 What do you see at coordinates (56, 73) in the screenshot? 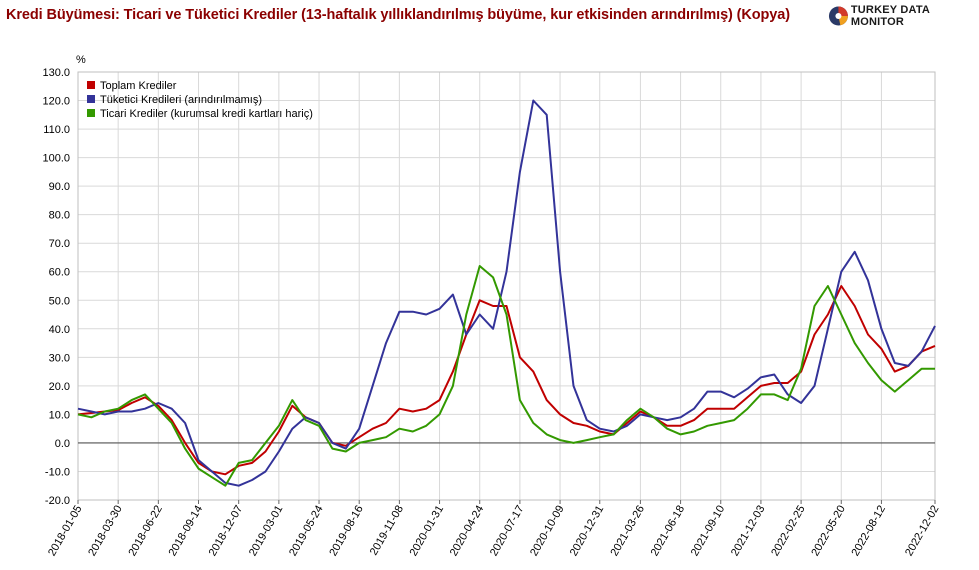
I see `y-tick-label: 130.0` at bounding box center [56, 73].